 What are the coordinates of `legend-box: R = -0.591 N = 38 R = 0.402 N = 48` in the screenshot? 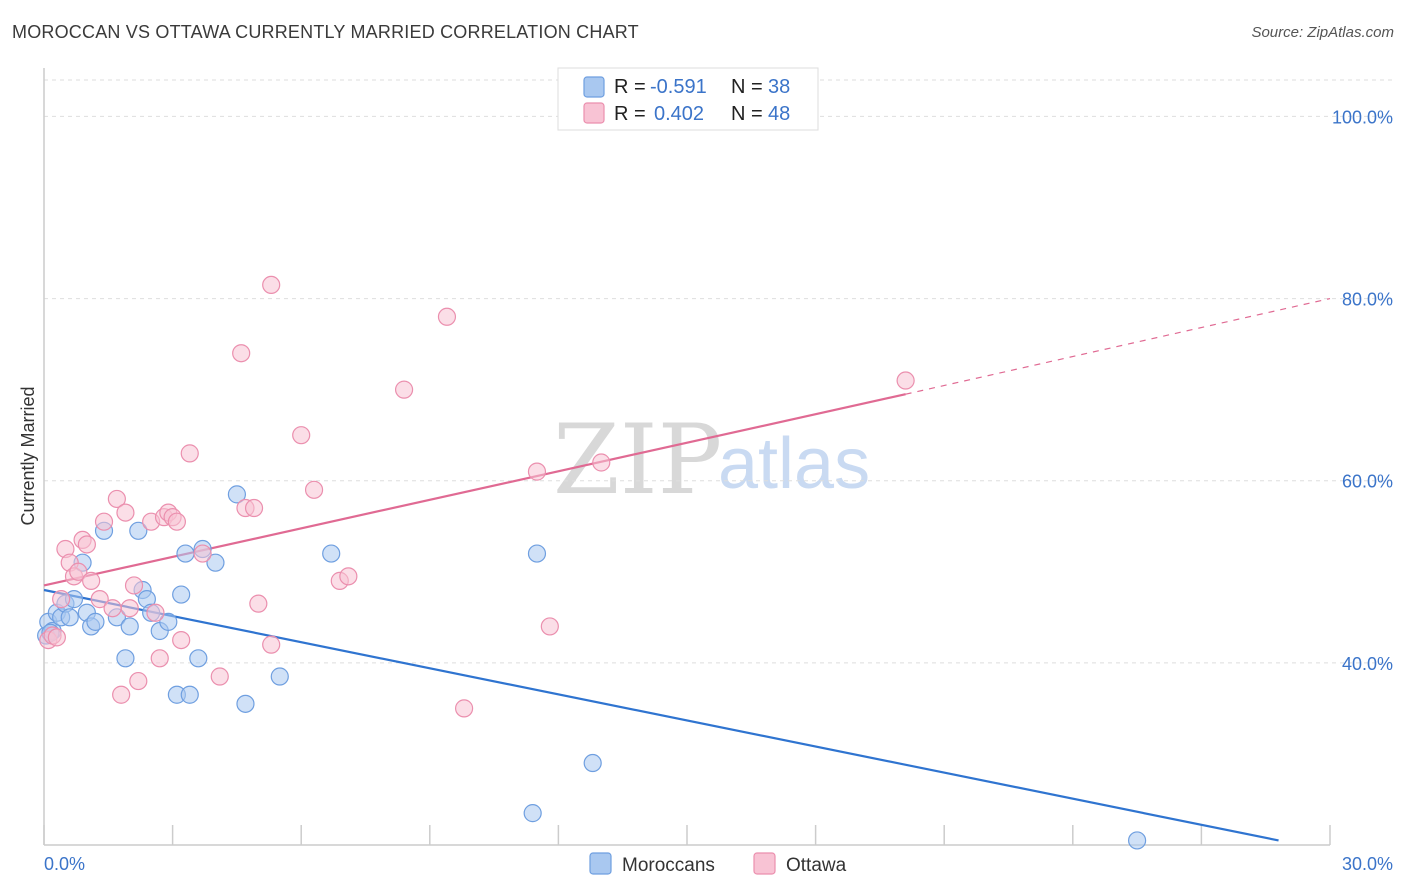 It's located at (688, 99).